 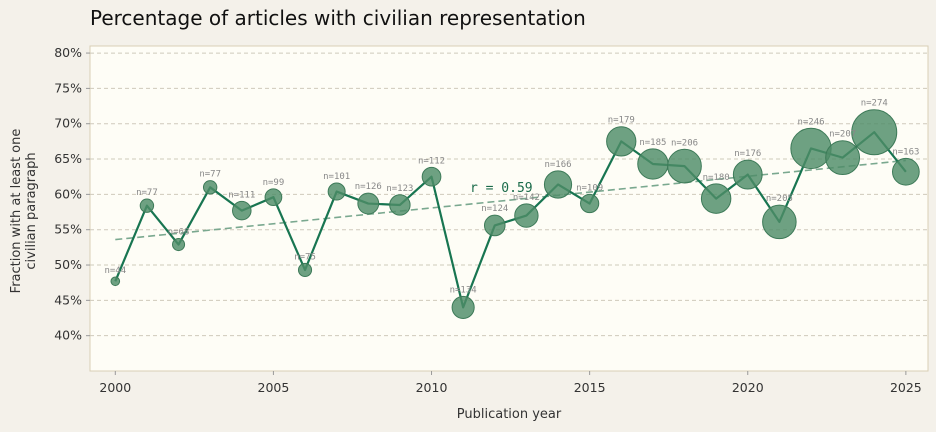 What do you see at coordinates (68, 264) in the screenshot?
I see `y-tick-label: 50%` at bounding box center [68, 264].